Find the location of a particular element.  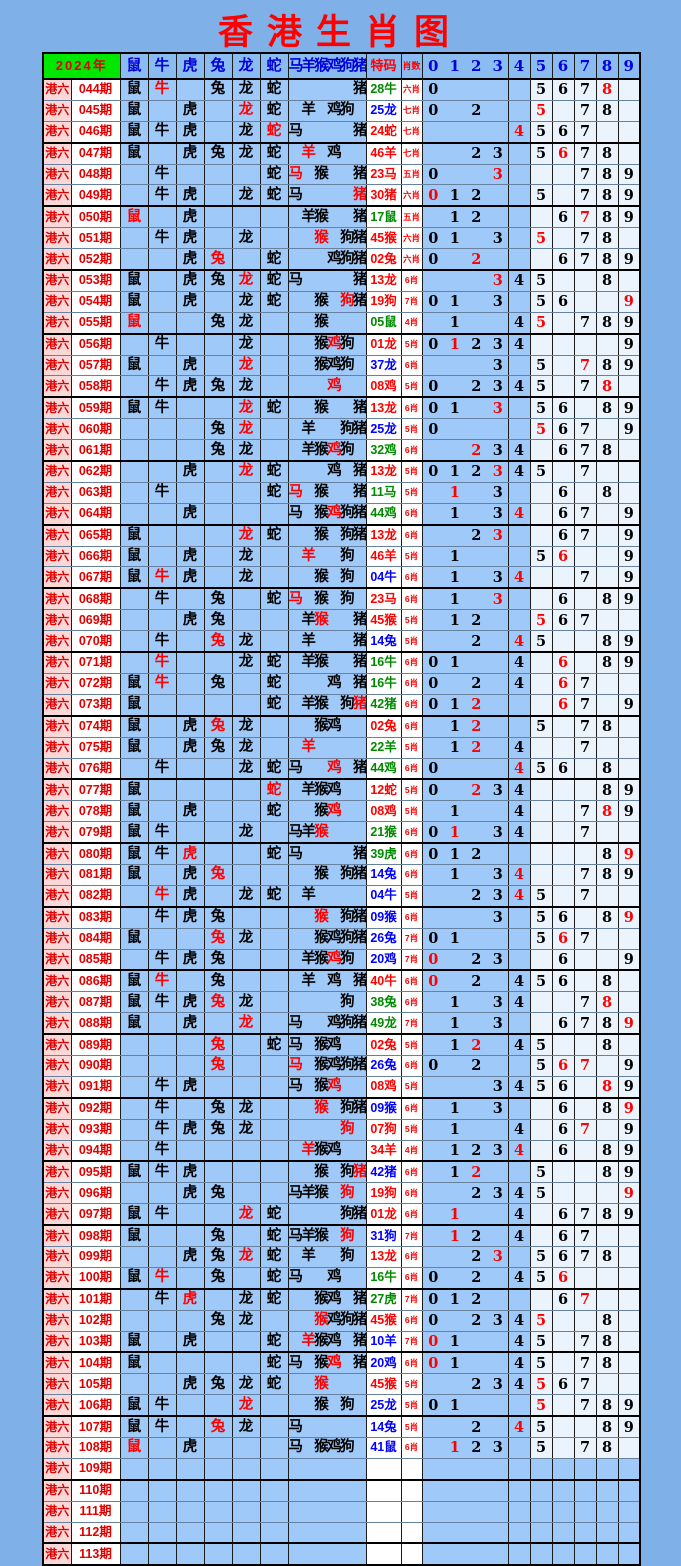

zodiac-cell: 虎 is located at coordinates (190, 110).